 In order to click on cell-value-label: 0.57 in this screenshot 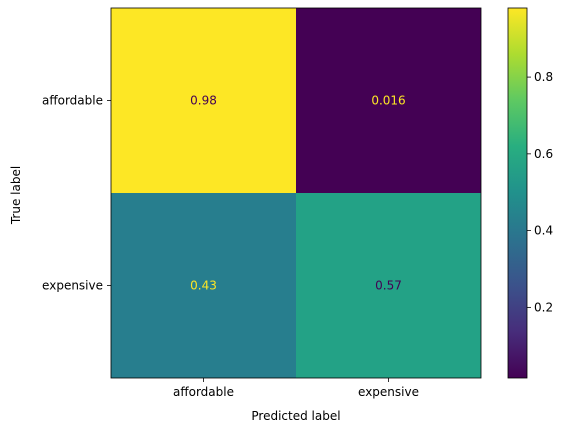, I will do `click(388, 286)`.